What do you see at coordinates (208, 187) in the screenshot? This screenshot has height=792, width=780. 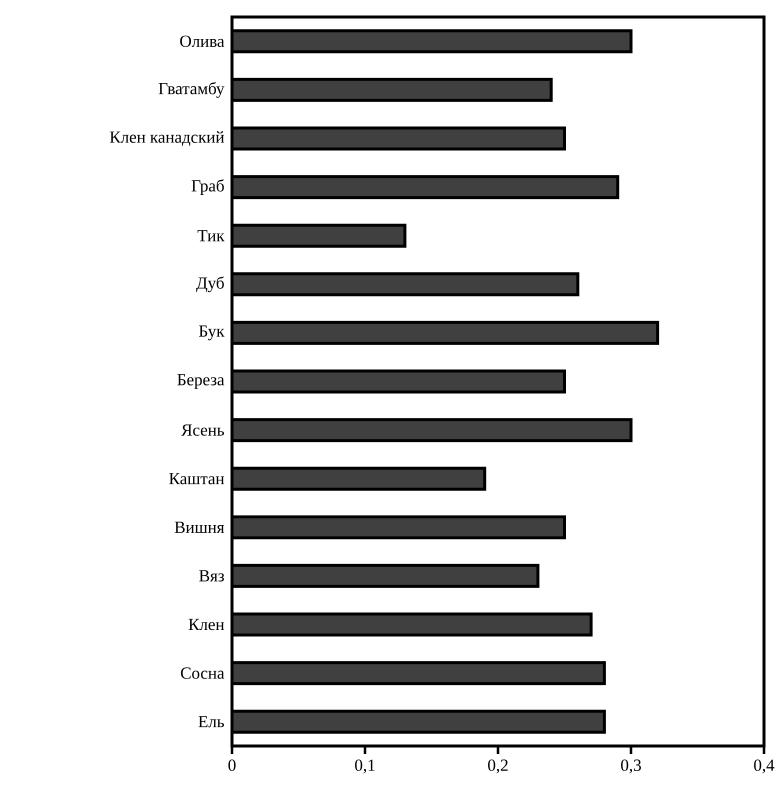 I see `y-tick-label: Граб` at bounding box center [208, 187].